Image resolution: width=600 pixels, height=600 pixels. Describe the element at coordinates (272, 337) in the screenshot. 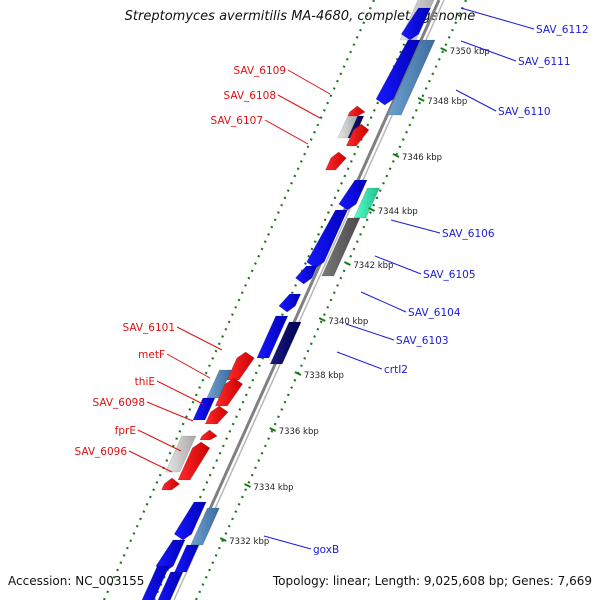

I see `gene-sav6103` at that location.